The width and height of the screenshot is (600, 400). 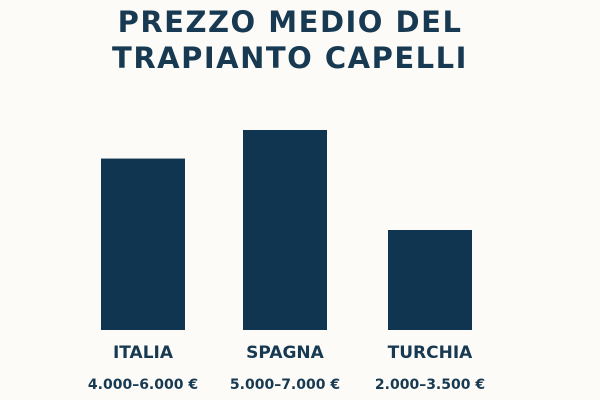 What do you see at coordinates (143, 353) in the screenshot?
I see `category-label: ITALIA` at bounding box center [143, 353].